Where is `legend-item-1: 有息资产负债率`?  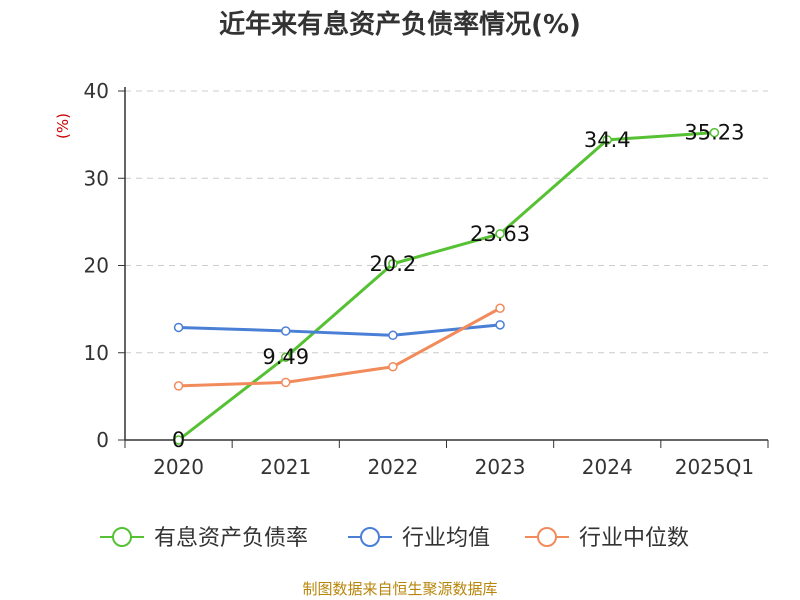 legend-item-1: 有息资产负债率 is located at coordinates (204, 538).